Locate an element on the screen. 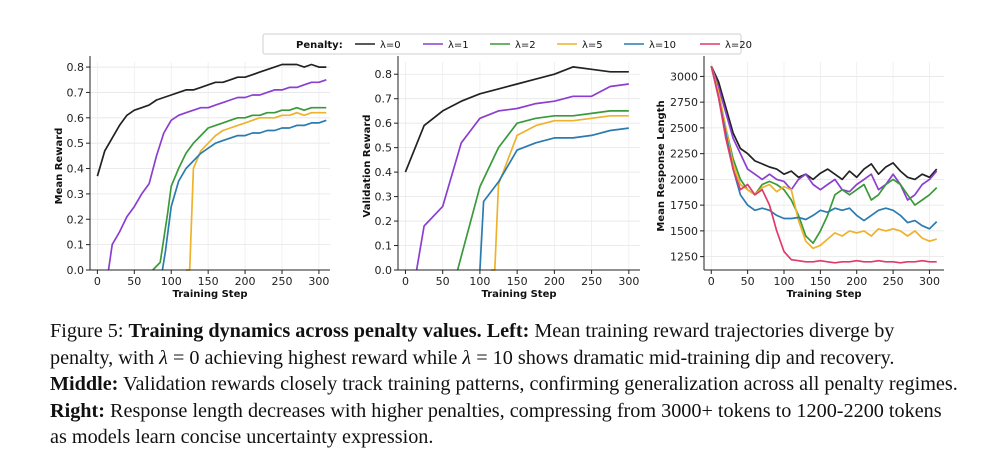 The height and width of the screenshot is (469, 1002). y-axis-label-mean-reward: Mean Reward is located at coordinates (59, 166).